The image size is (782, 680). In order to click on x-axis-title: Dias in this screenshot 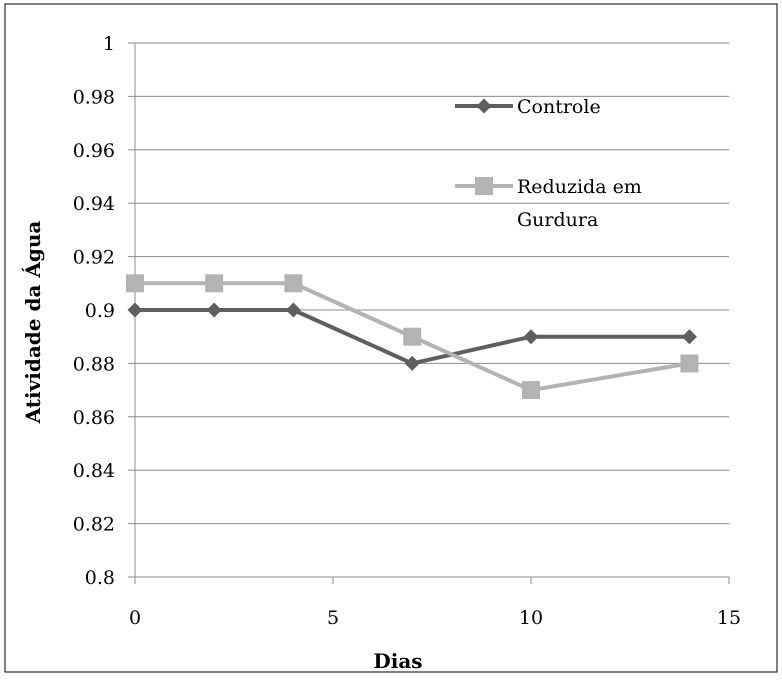, I will do `click(397, 661)`.